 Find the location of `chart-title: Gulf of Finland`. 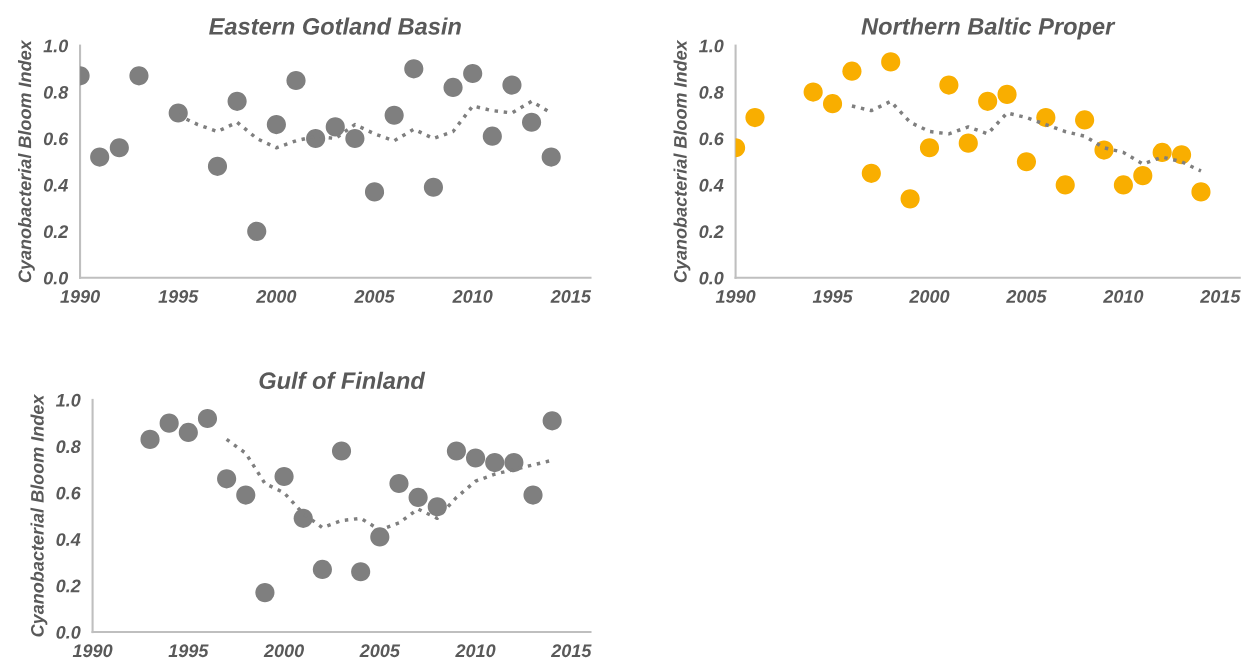

chart-title: Gulf of Finland is located at coordinates (342, 380).